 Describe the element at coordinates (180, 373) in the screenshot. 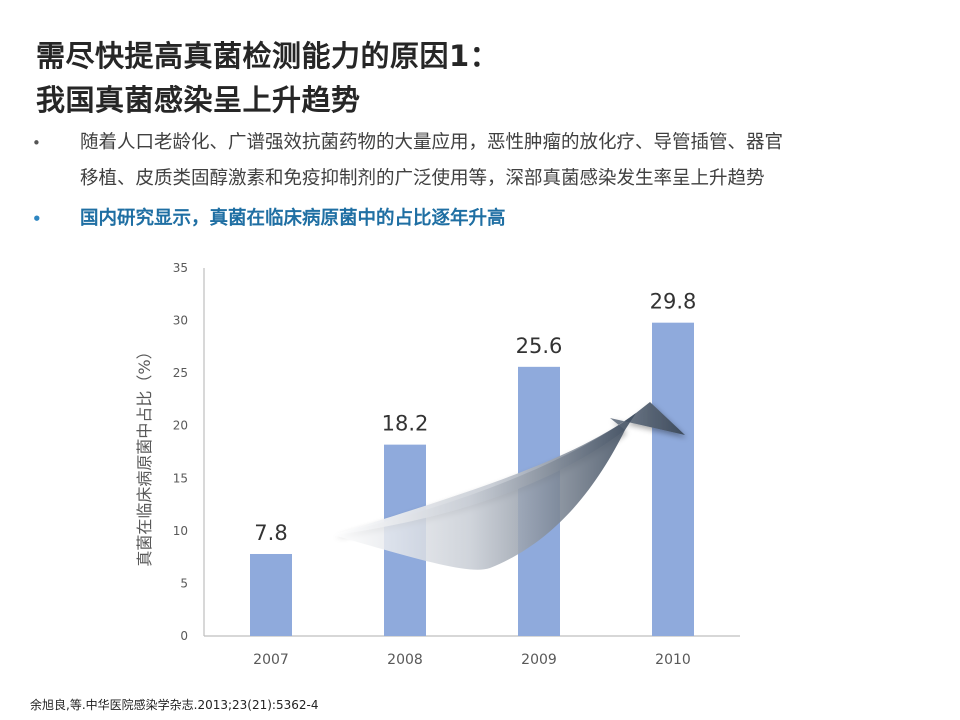

I see `y-tick-label: 25` at that location.